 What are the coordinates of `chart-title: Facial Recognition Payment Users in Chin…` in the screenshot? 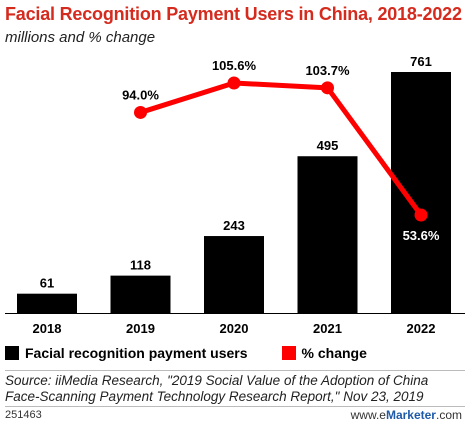 It's located at (233, 14).